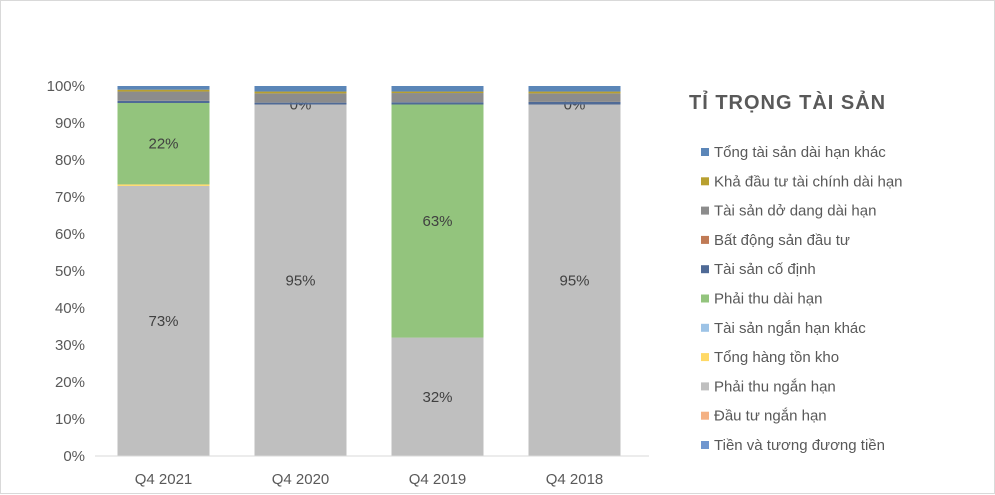  I want to click on legend-label: Tiền và tương đương tiền, so click(799, 445).